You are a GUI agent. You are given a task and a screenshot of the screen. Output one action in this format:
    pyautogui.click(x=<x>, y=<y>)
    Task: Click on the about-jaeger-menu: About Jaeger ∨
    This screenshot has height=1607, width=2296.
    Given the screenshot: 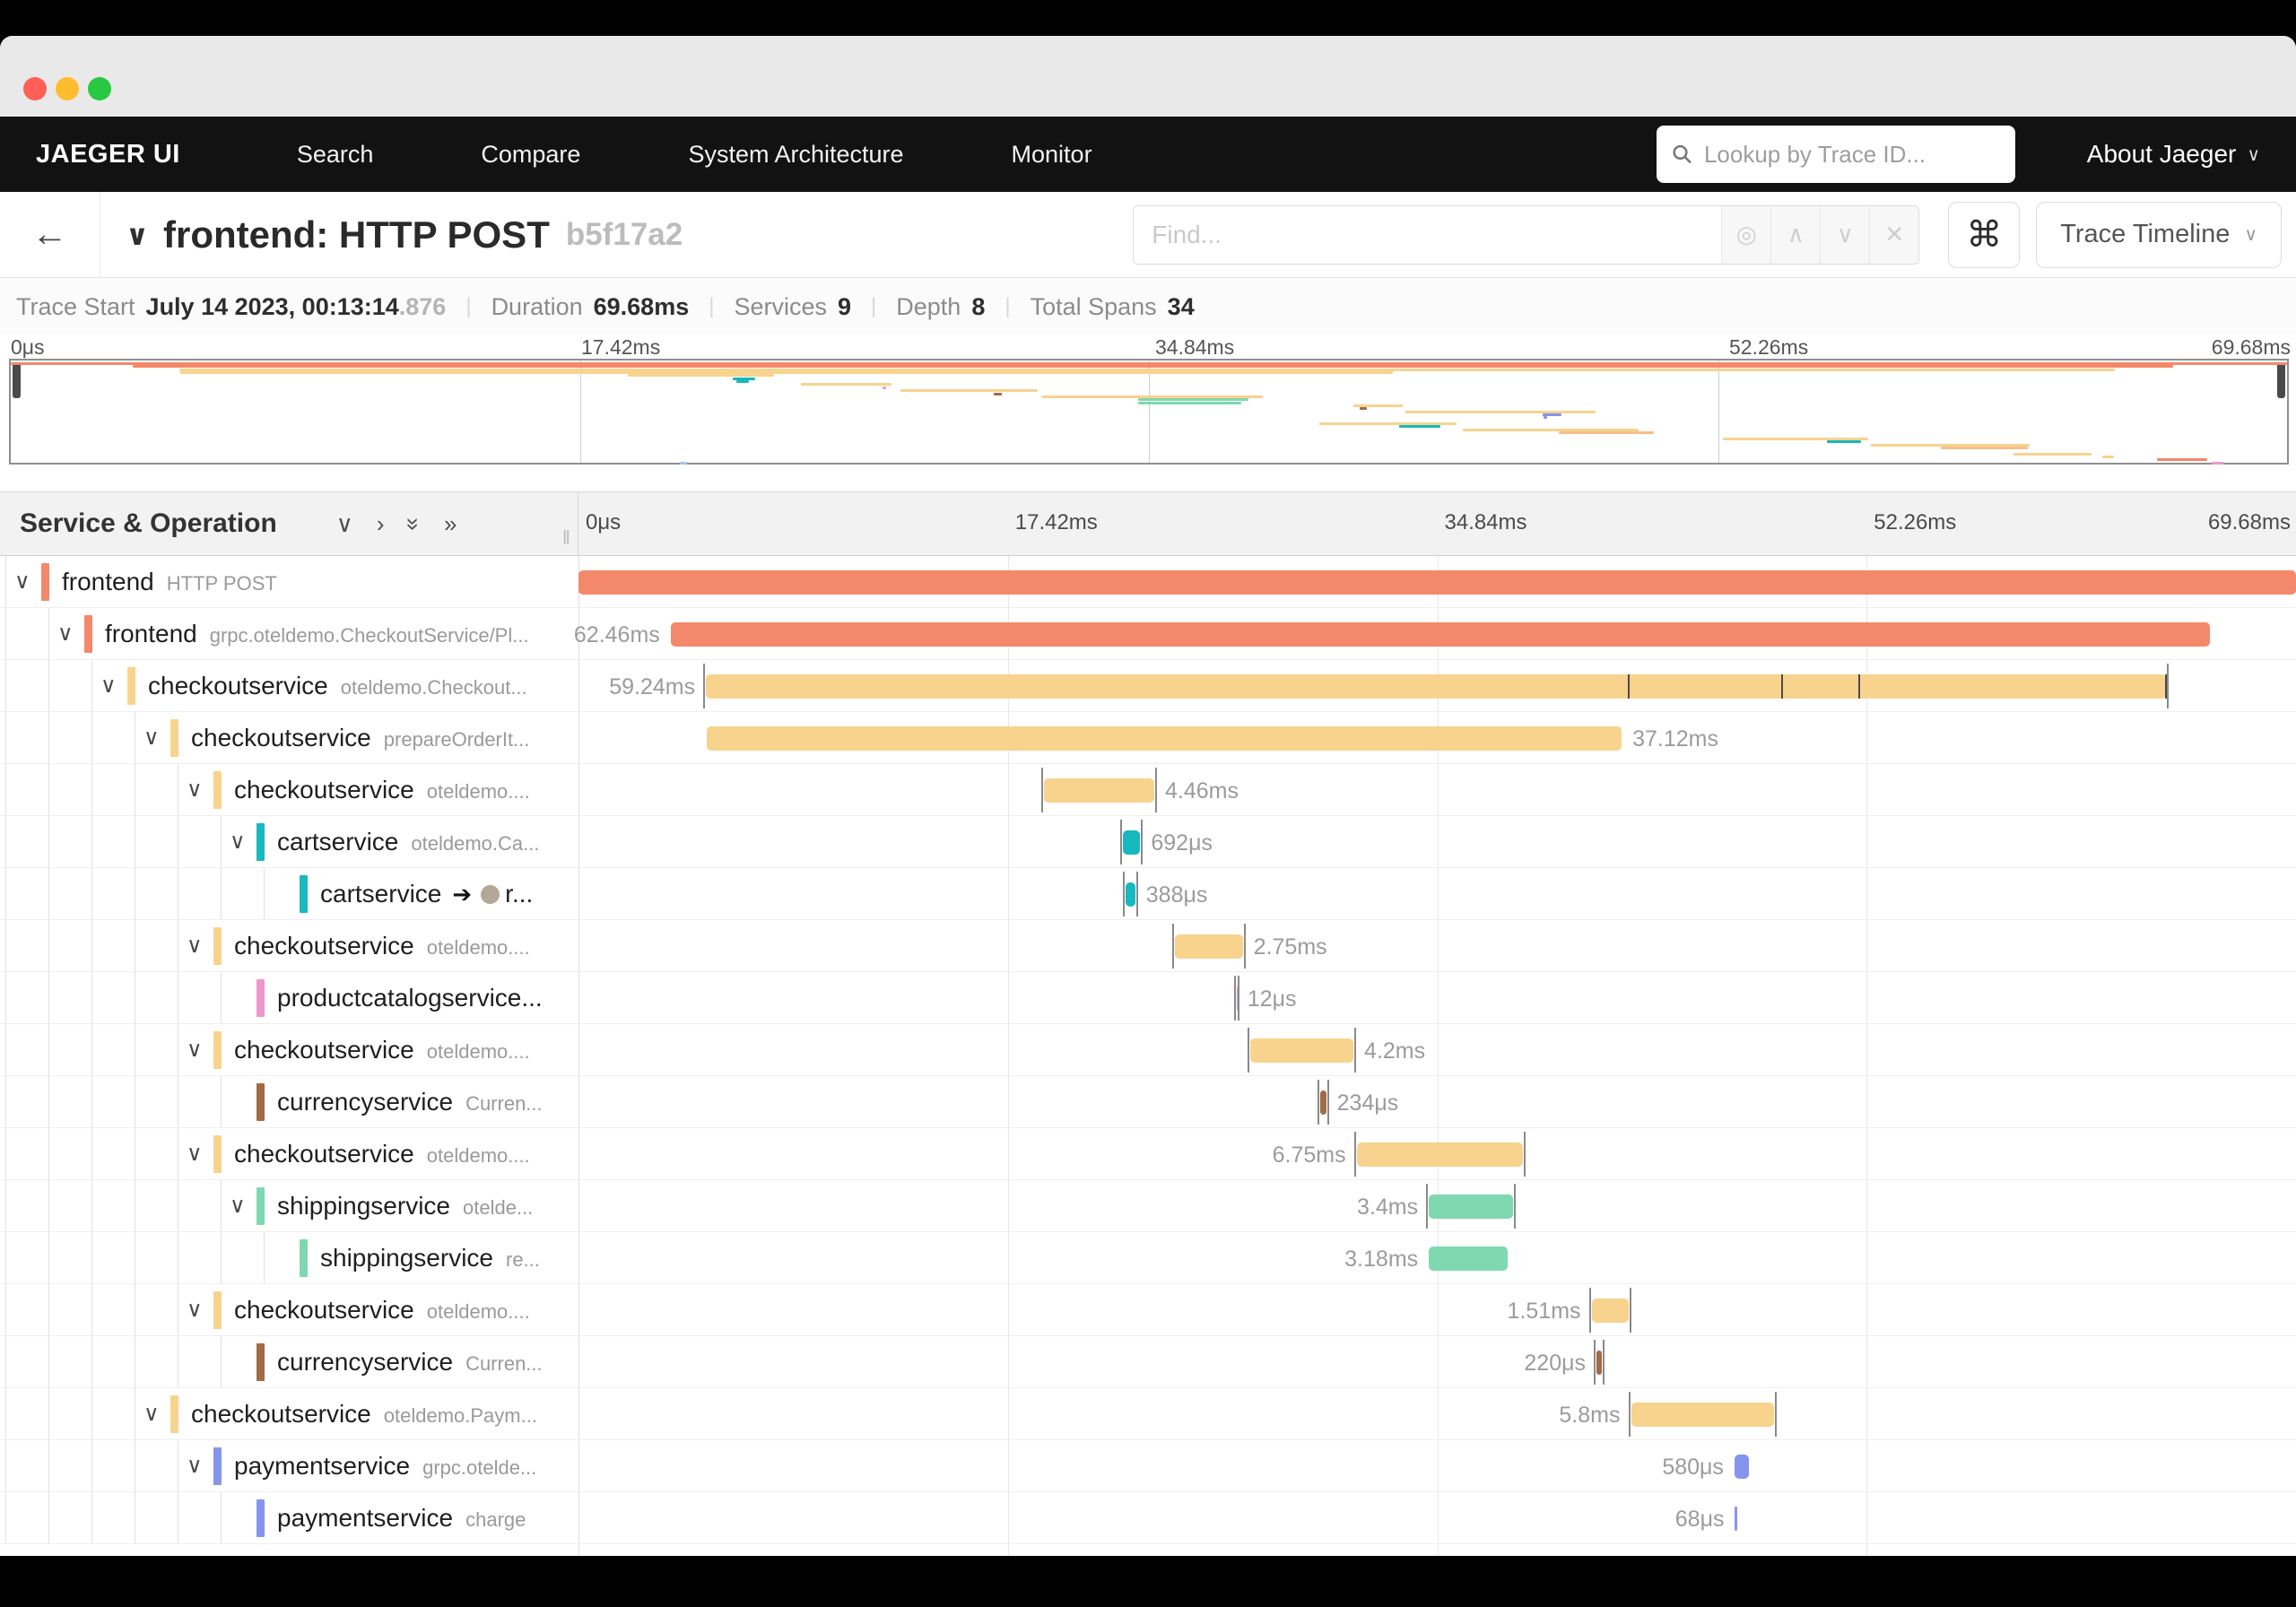 What is the action you would take?
    pyautogui.click(x=2173, y=154)
    